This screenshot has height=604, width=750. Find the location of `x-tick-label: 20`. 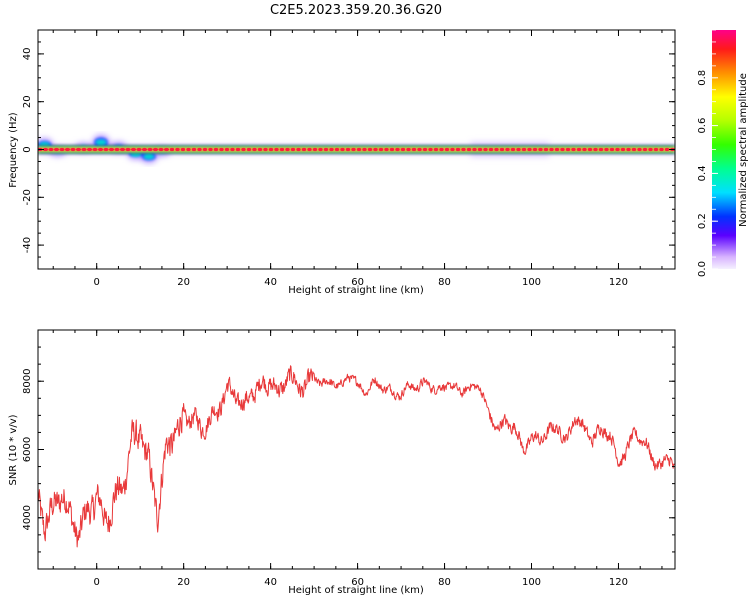

x-tick-label: 20 is located at coordinates (183, 282).